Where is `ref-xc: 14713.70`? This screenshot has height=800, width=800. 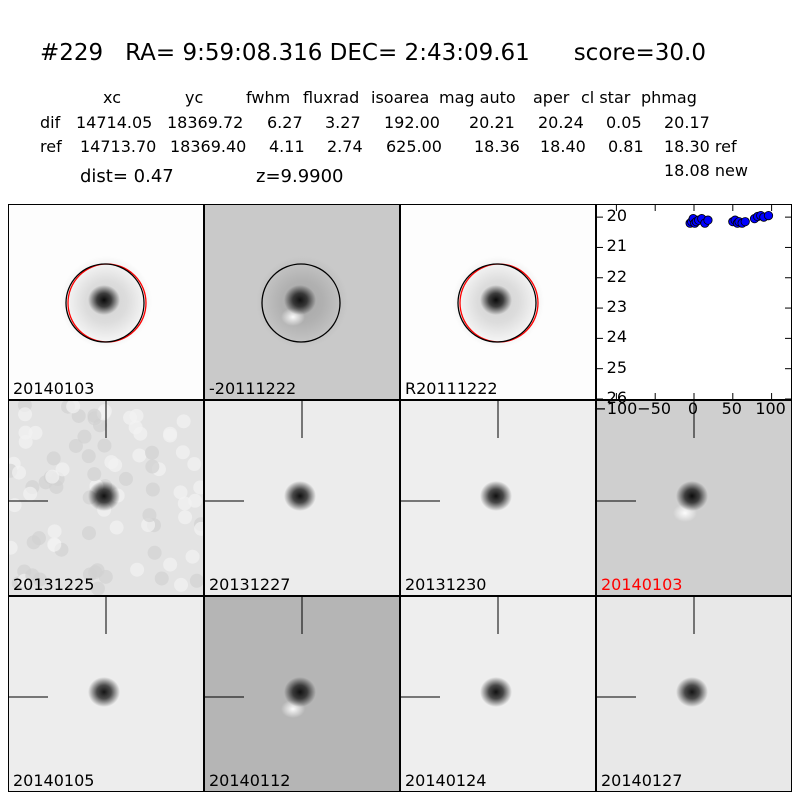 ref-xc: 14713.70 is located at coordinates (118, 146).